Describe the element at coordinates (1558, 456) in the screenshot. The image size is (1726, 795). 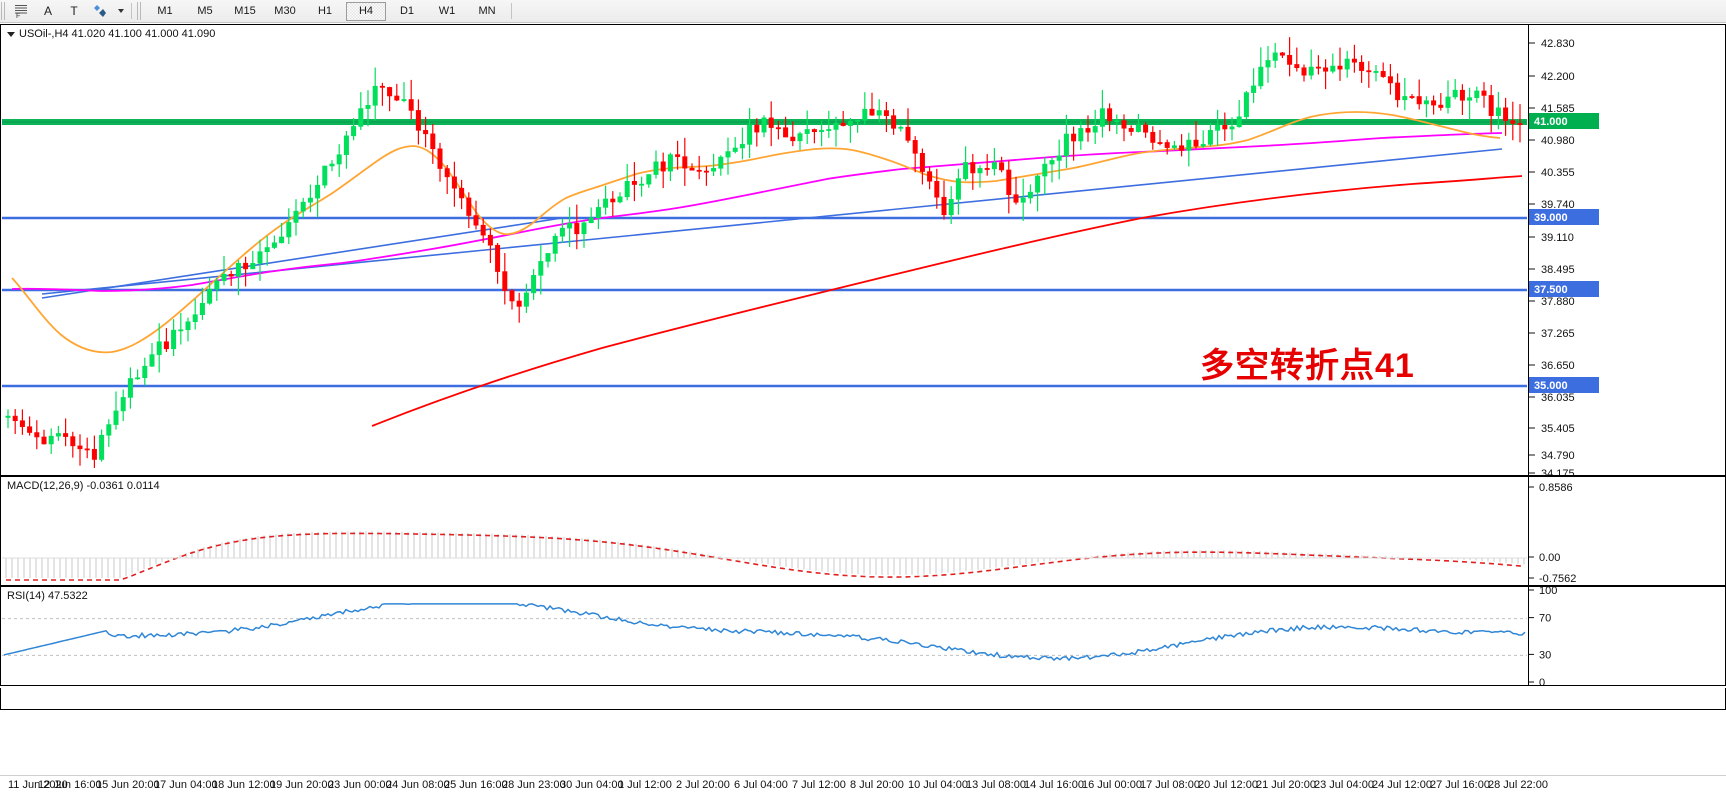
I see `svg-text: 34.790` at that location.